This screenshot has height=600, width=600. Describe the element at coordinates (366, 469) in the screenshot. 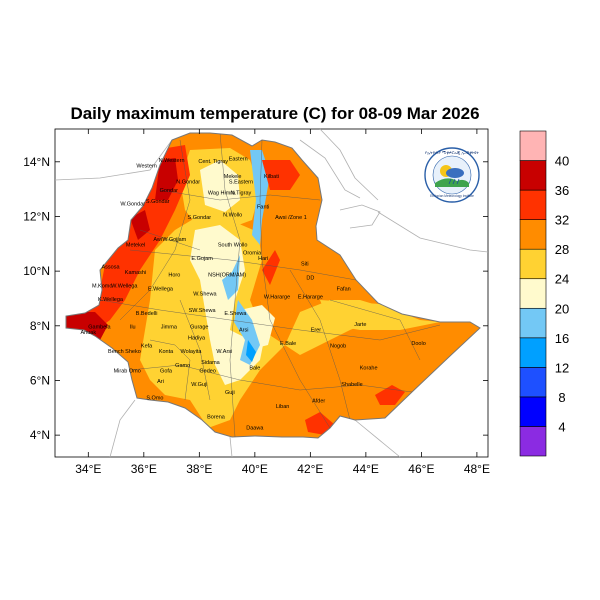

I see `x-tick-label: 44°E` at that location.